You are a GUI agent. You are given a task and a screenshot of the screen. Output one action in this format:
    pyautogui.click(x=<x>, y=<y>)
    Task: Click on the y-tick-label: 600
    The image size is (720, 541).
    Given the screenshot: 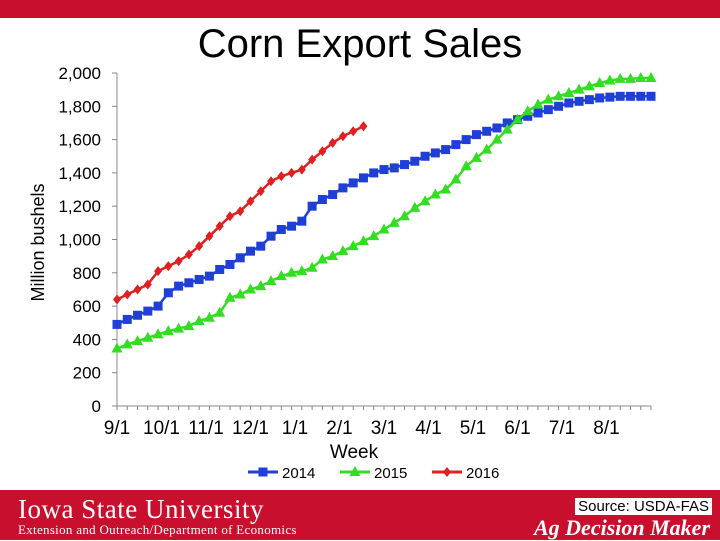 What is the action you would take?
    pyautogui.click(x=87, y=306)
    